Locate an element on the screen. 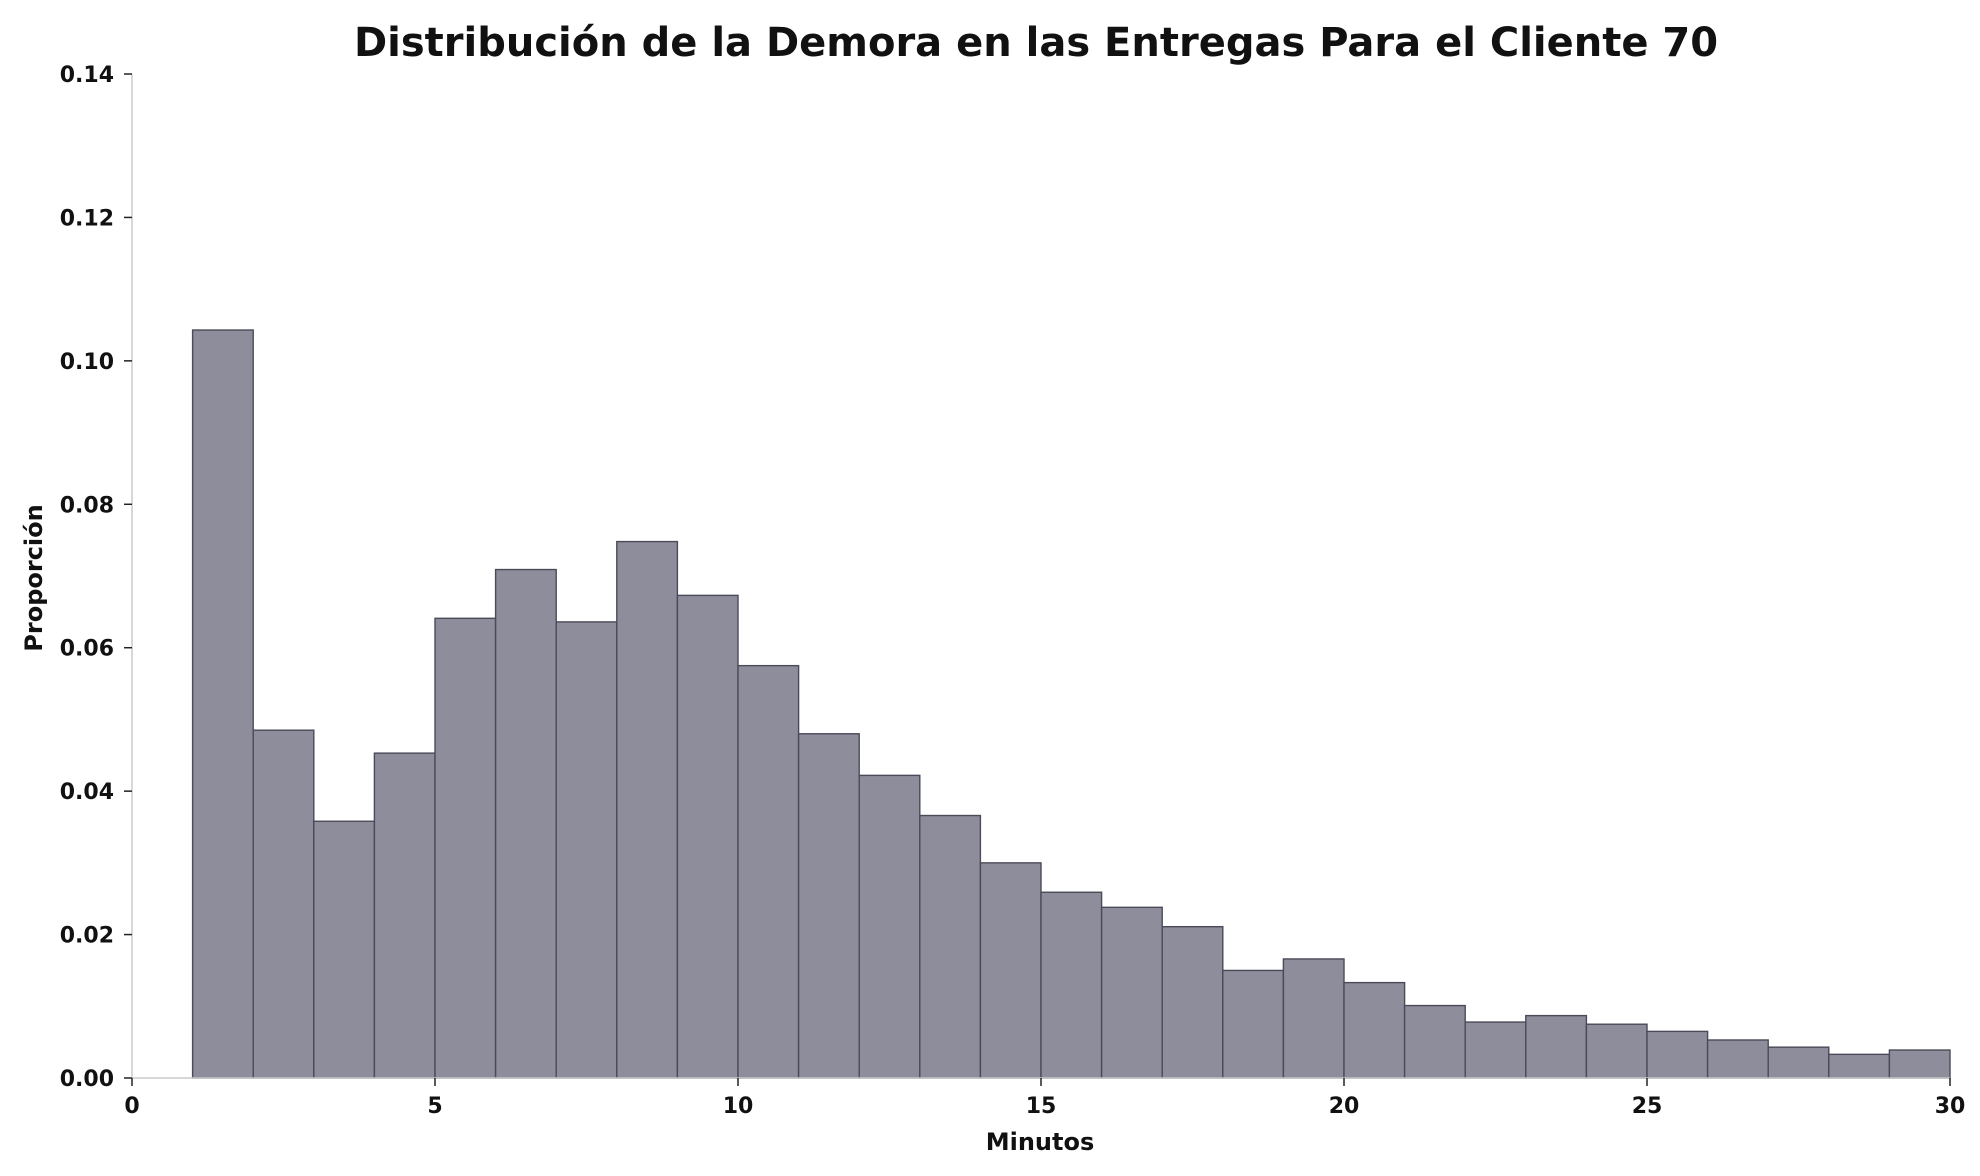 The width and height of the screenshot is (1980, 1176). y-tick-label: 0.04 is located at coordinates (87, 792).